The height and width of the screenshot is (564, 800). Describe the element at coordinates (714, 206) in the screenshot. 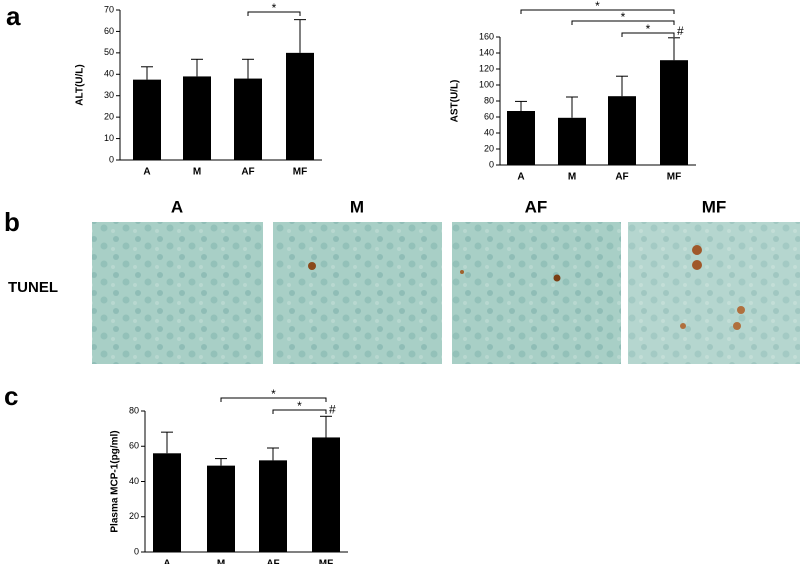

I see `image-title: MF` at that location.